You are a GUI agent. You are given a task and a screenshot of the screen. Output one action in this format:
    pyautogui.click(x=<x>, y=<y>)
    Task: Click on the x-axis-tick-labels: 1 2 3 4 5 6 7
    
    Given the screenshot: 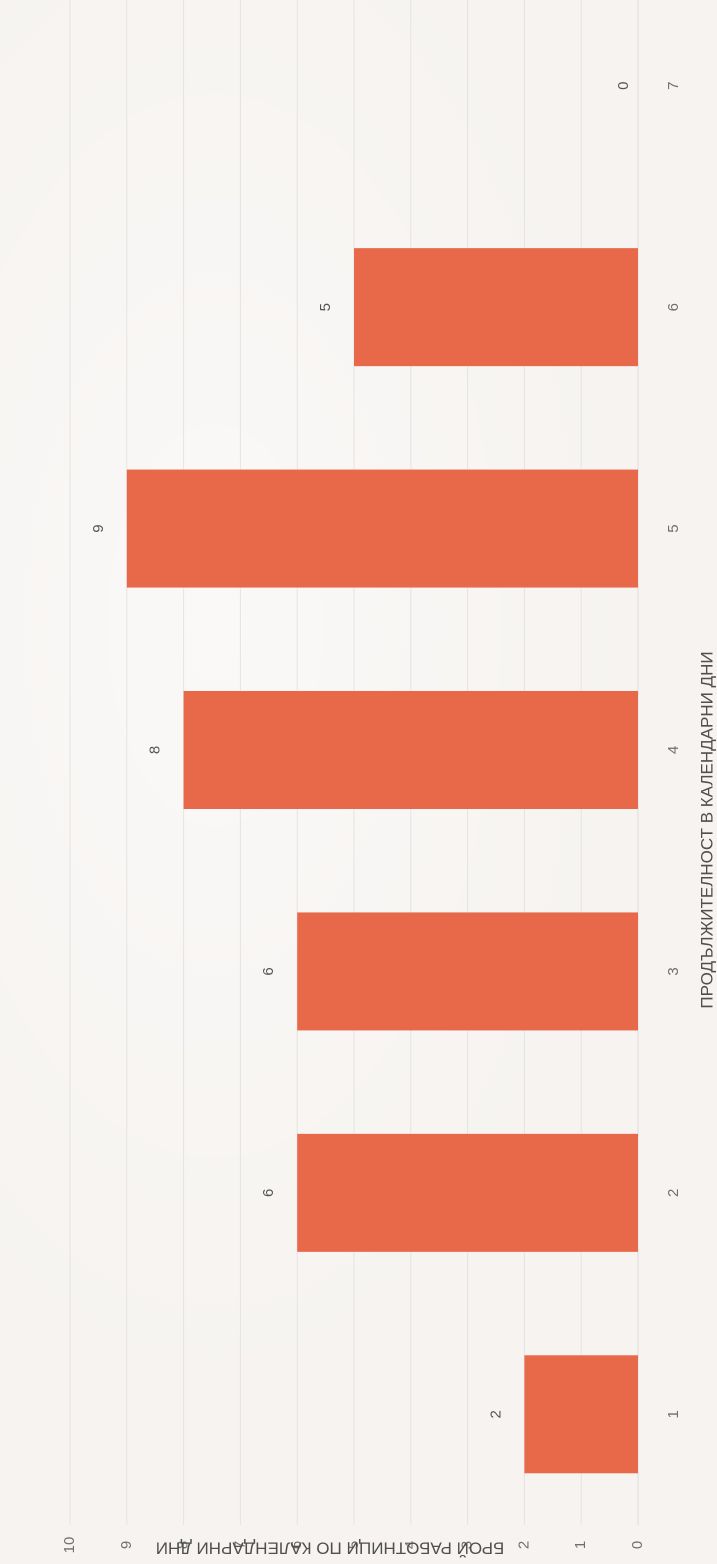 What is the action you would take?
    pyautogui.click(x=673, y=750)
    